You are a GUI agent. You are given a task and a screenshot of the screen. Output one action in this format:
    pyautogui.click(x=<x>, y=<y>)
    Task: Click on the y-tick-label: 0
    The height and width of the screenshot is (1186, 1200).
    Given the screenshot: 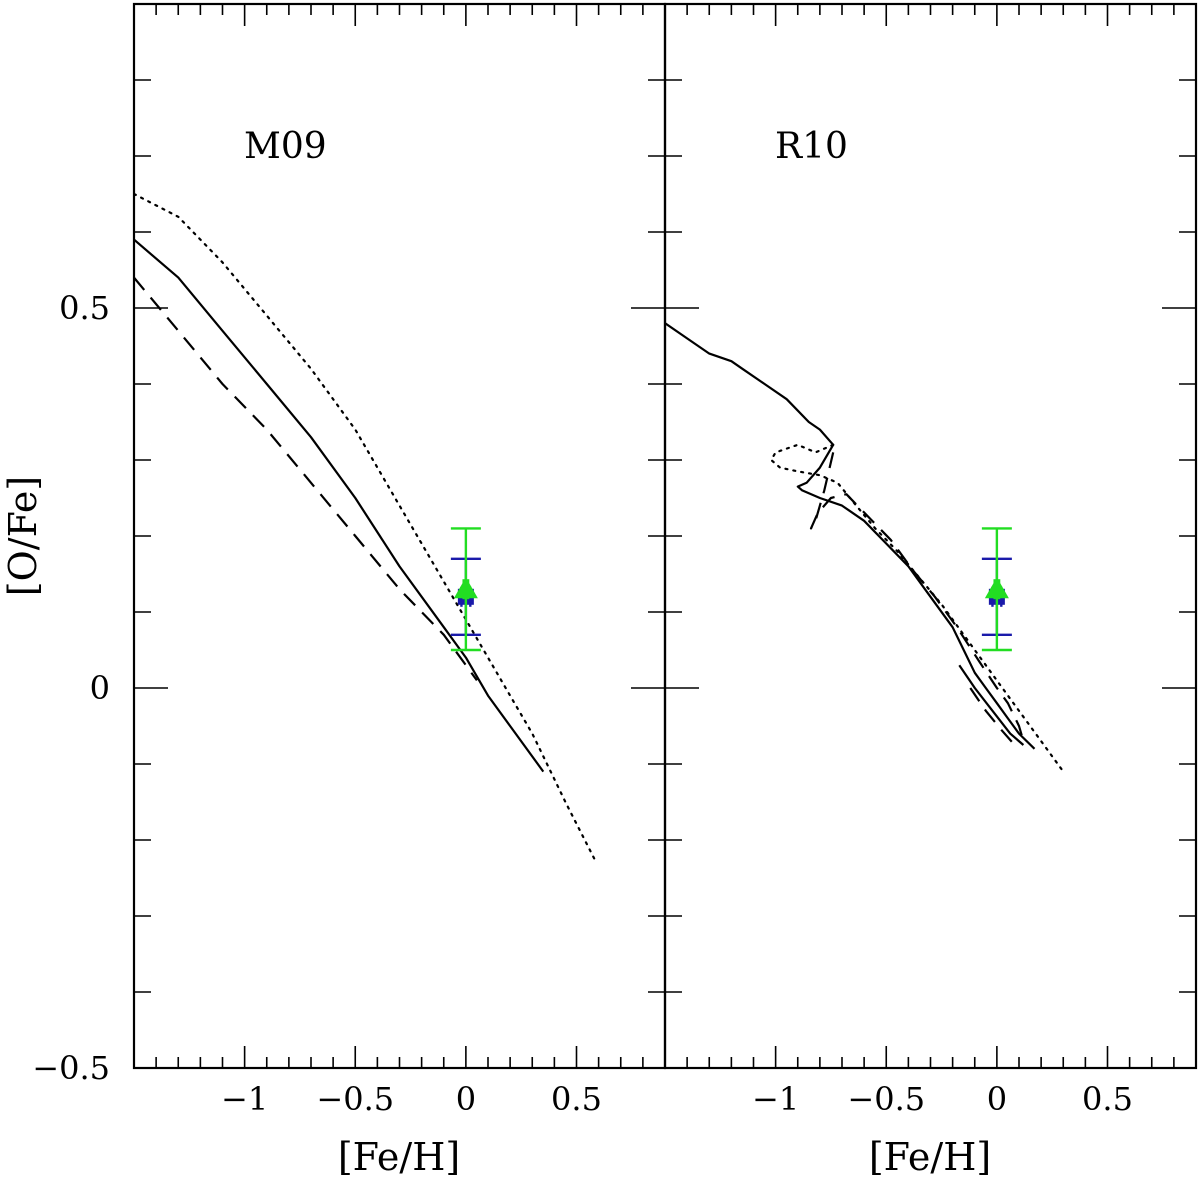 What is the action you would take?
    pyautogui.click(x=100, y=688)
    